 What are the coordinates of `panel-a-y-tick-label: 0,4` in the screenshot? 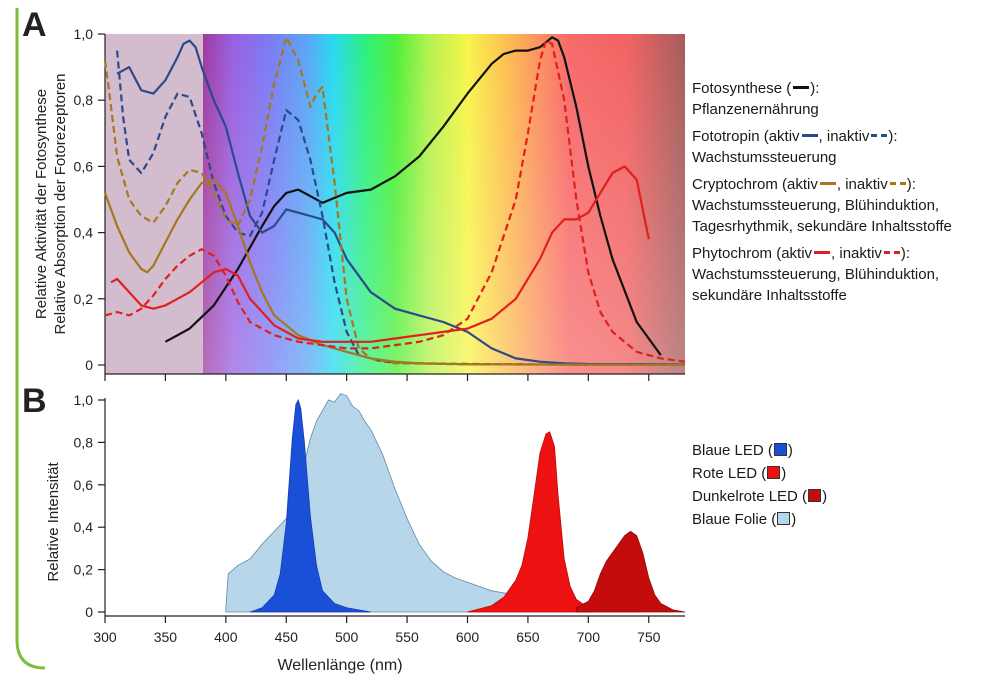 It's located at (84, 233).